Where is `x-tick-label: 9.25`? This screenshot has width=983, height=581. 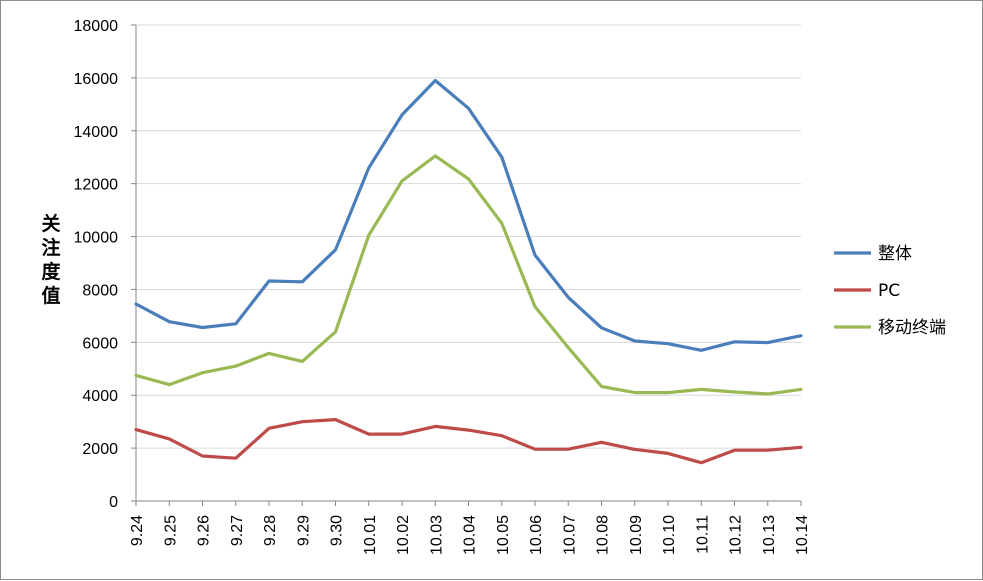 x-tick-label: 9.25 is located at coordinates (170, 530).